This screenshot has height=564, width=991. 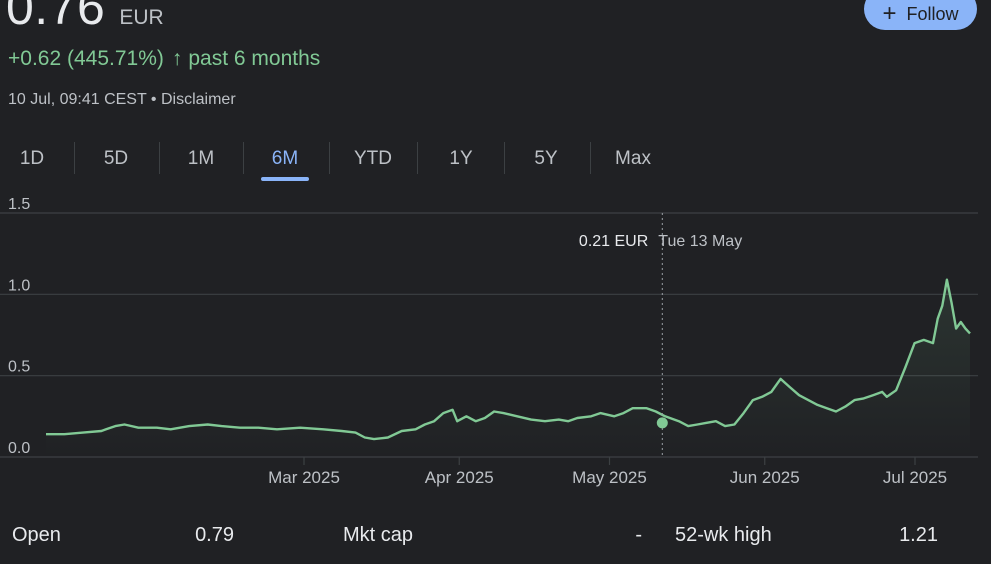 I want to click on y-tick-label: 1.5, so click(x=19, y=204).